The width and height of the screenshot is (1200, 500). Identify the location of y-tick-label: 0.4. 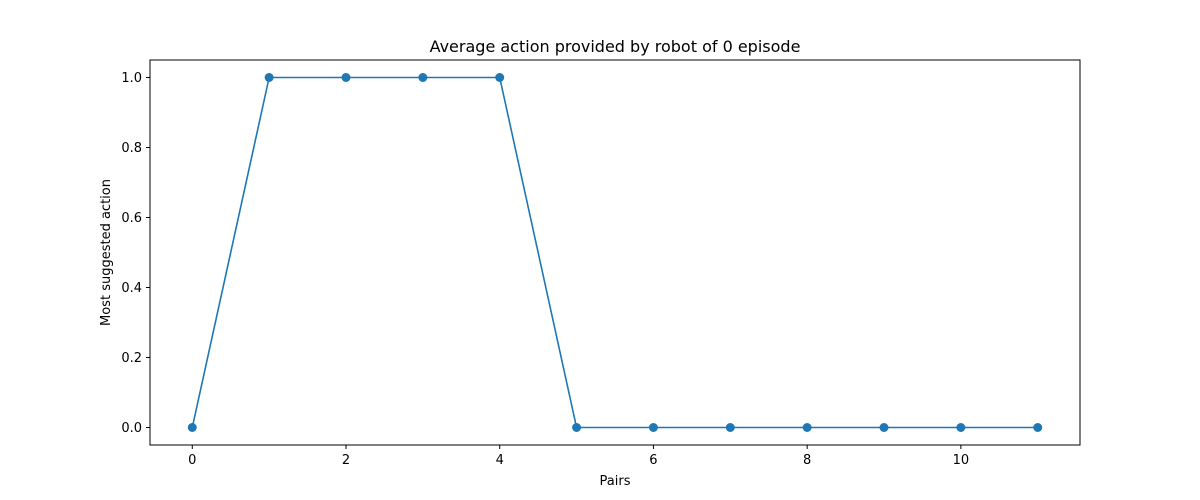
(131, 288).